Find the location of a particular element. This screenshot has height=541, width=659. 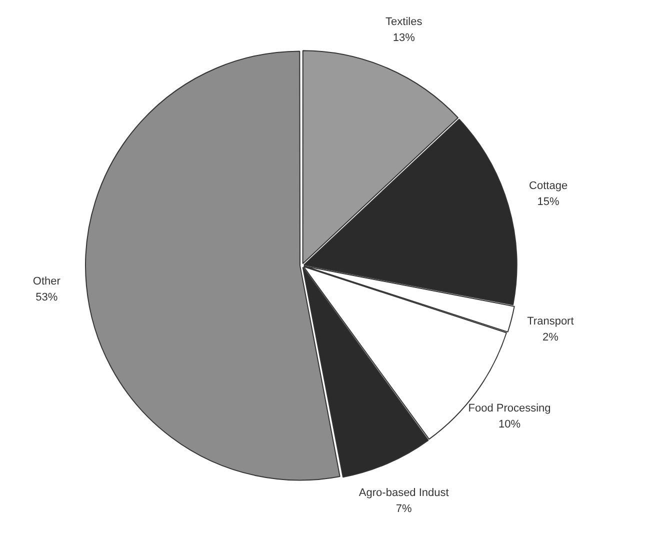

data-label: 7% is located at coordinates (404, 508).